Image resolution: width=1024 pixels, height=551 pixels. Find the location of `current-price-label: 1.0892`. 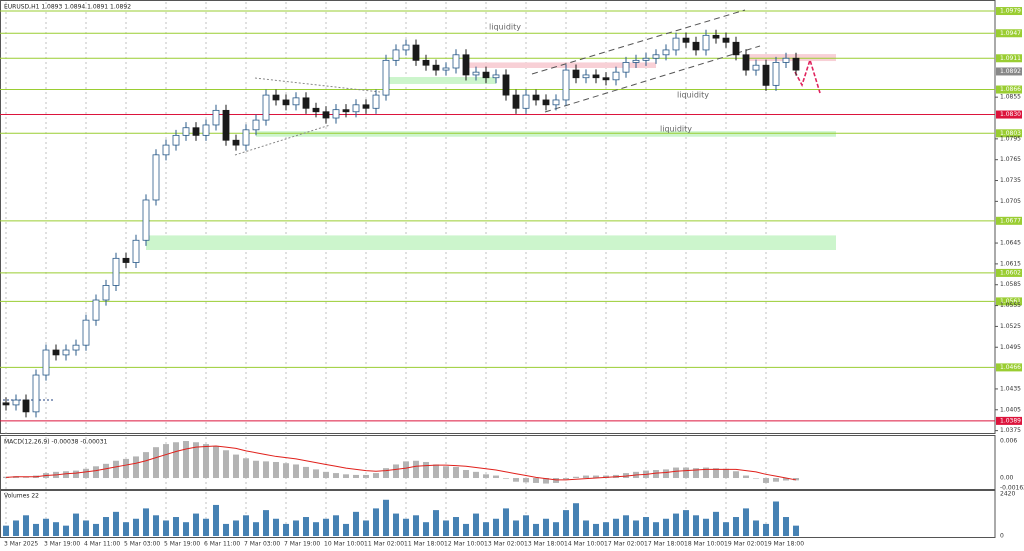

current-price-label: 1.0892 is located at coordinates (1010, 71).